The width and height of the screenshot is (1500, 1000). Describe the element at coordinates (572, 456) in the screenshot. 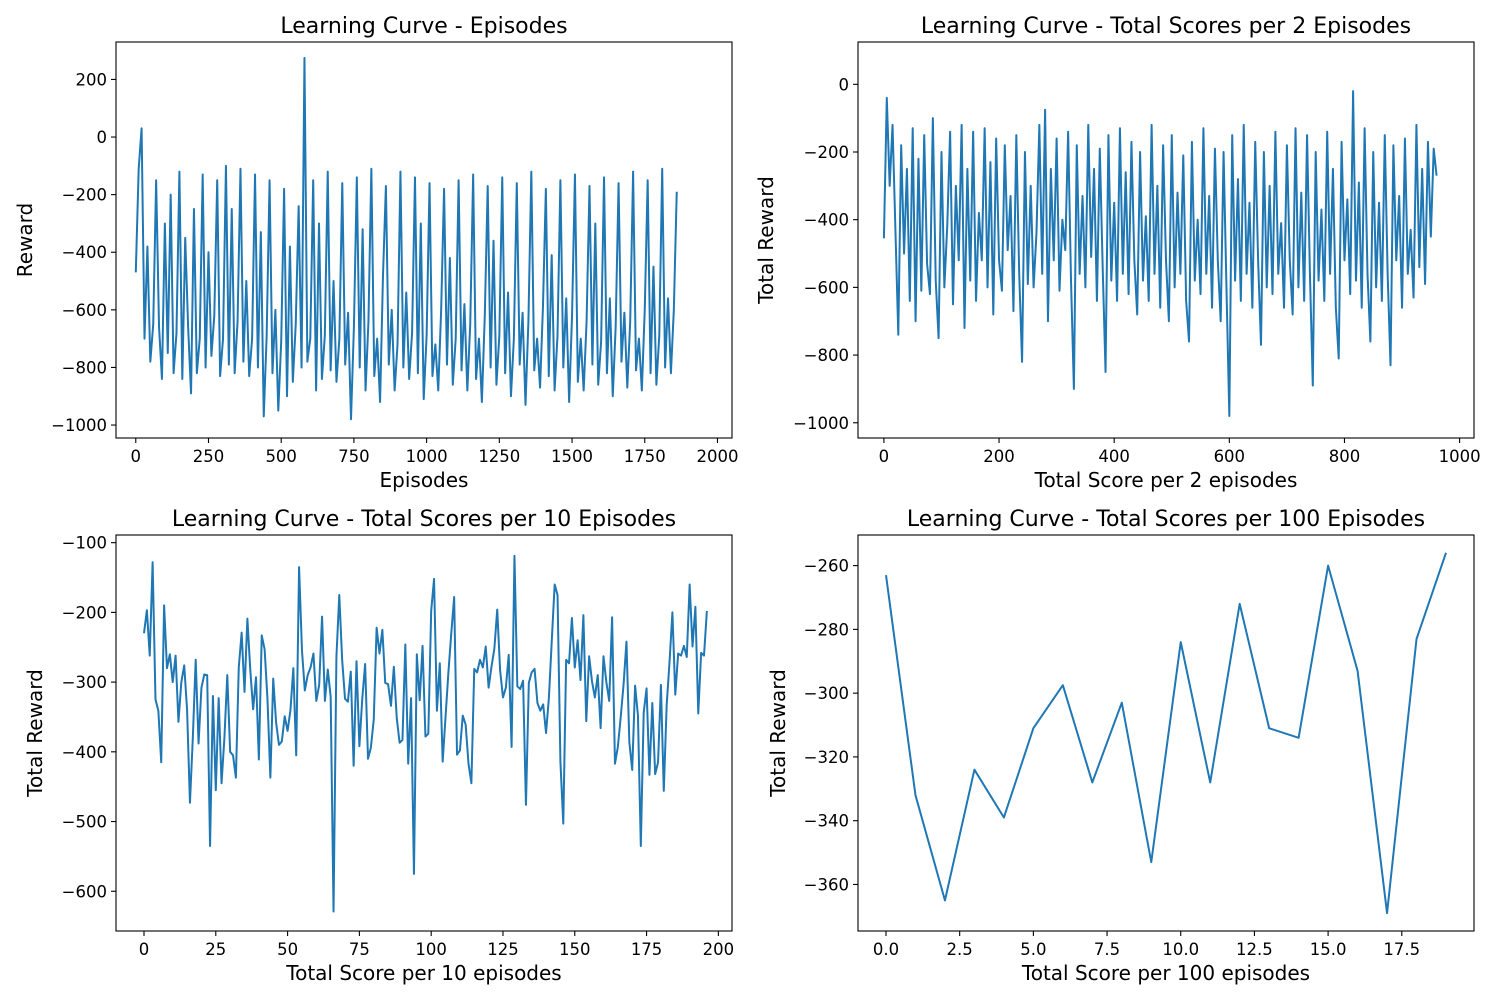

I see `x-tick-label: 1500` at that location.